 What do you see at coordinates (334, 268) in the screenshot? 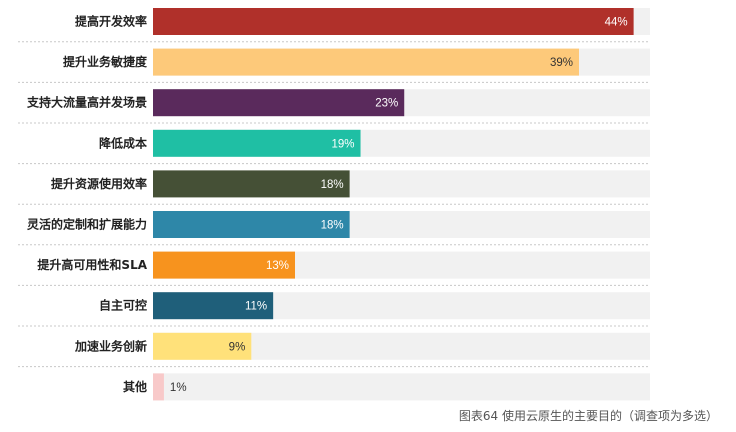
I see `bar-row: 提升高可用性和SLA 13%` at bounding box center [334, 268].